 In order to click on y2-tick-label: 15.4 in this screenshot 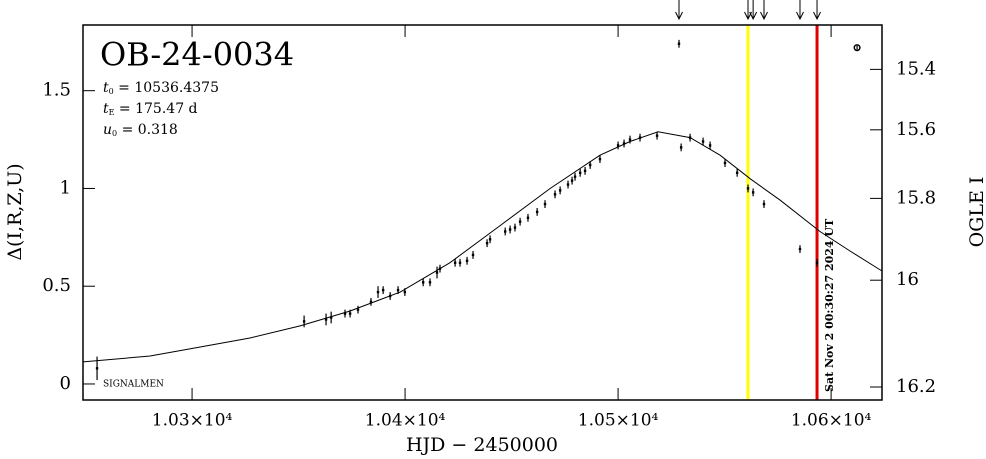, I will do `click(916, 68)`.